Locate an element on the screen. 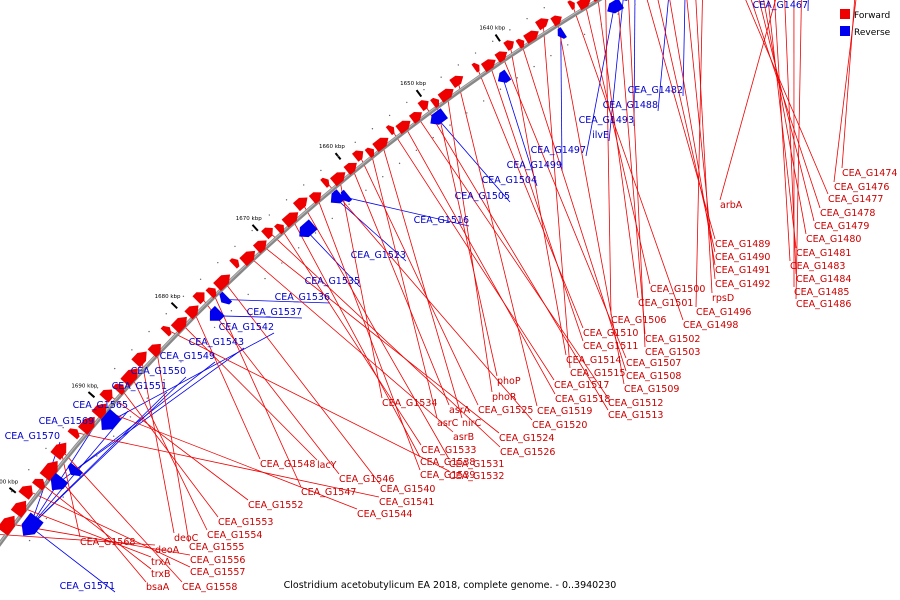  gene-label: CEA_G1483 is located at coordinates (817, 266).